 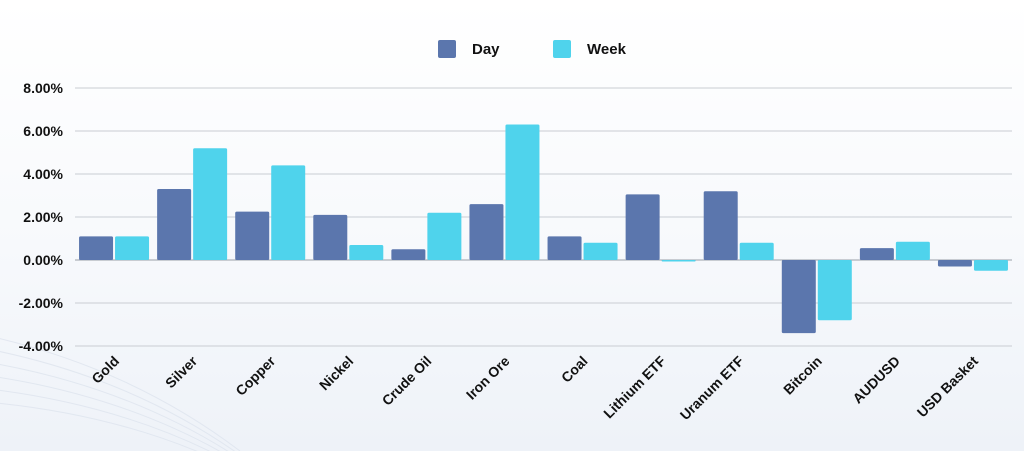 What do you see at coordinates (720, 225) in the screenshot?
I see `bar-day-uranum-etf` at bounding box center [720, 225].